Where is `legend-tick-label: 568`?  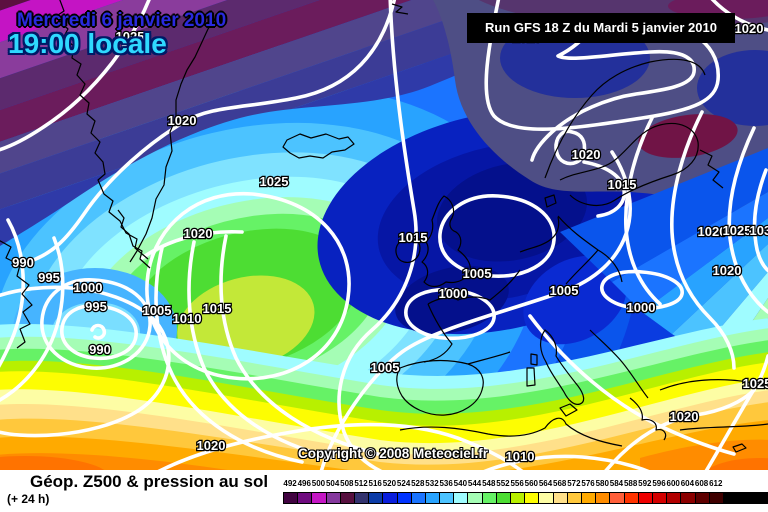 legend-tick-label: 568 is located at coordinates (560, 483).